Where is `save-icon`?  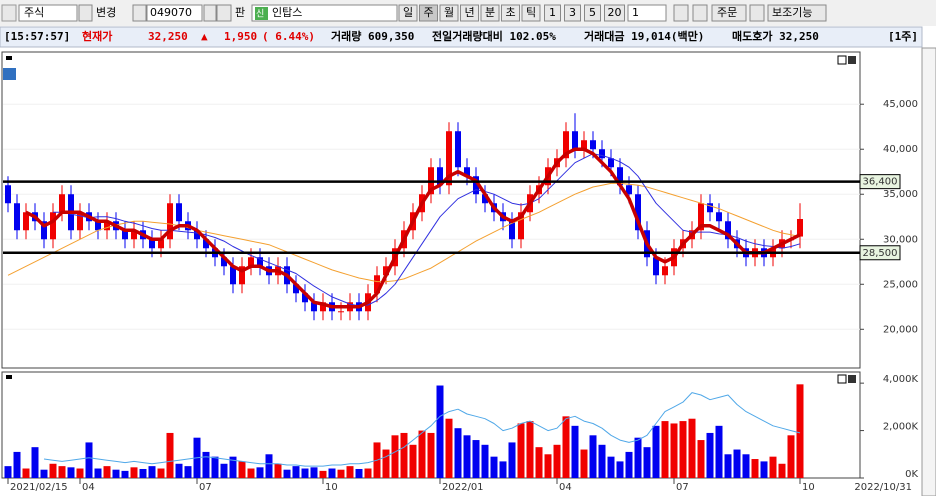 save-icon is located at coordinates (681, 13).